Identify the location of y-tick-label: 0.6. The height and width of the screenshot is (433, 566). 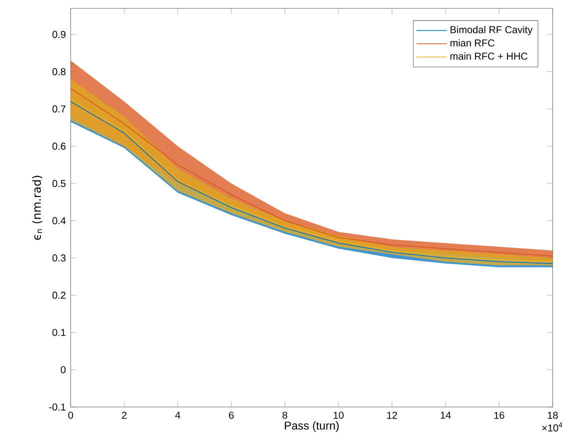
(59, 146).